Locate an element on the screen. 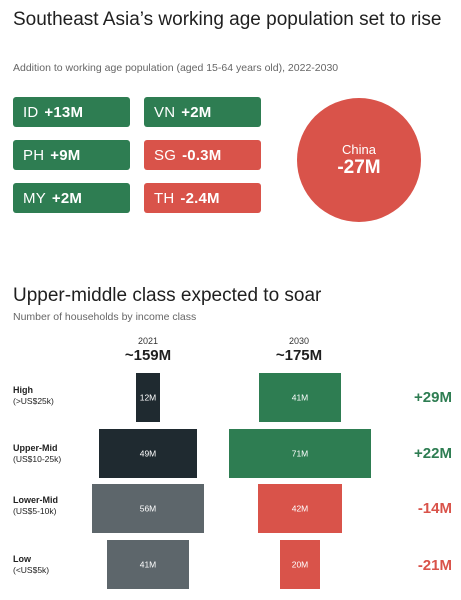  class-label-low: Low (<US$5k) is located at coordinates (31, 565).